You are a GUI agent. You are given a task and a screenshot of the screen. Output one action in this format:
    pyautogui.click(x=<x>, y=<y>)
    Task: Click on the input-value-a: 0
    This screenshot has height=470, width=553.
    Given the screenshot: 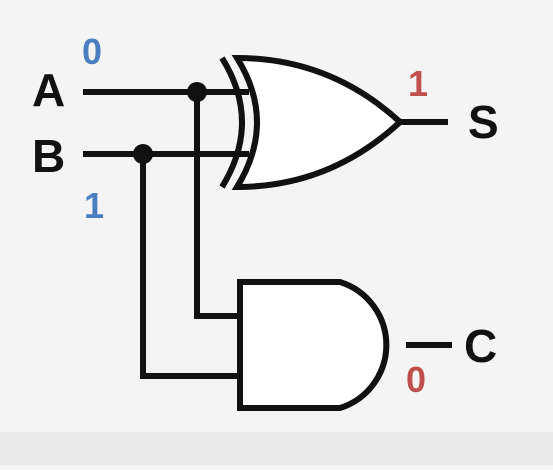 What is the action you would take?
    pyautogui.click(x=92, y=51)
    